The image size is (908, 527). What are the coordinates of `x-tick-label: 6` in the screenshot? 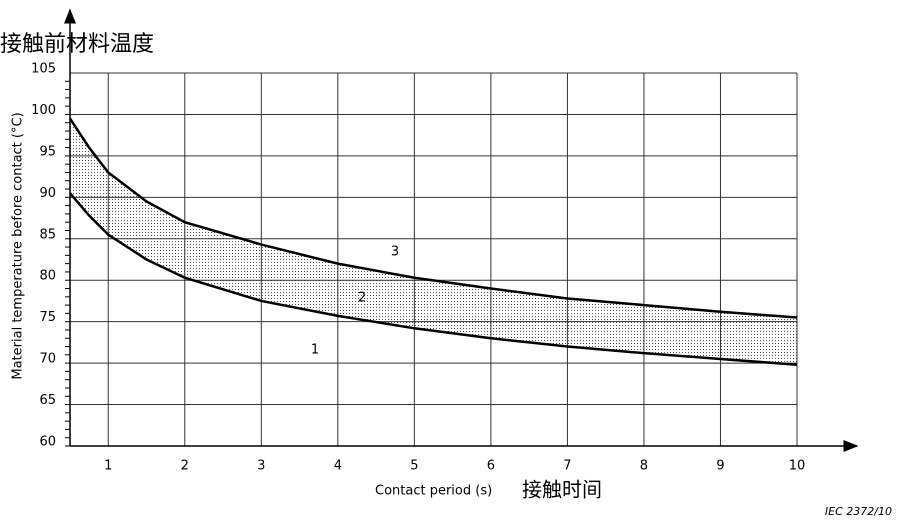 It's located at (491, 466).